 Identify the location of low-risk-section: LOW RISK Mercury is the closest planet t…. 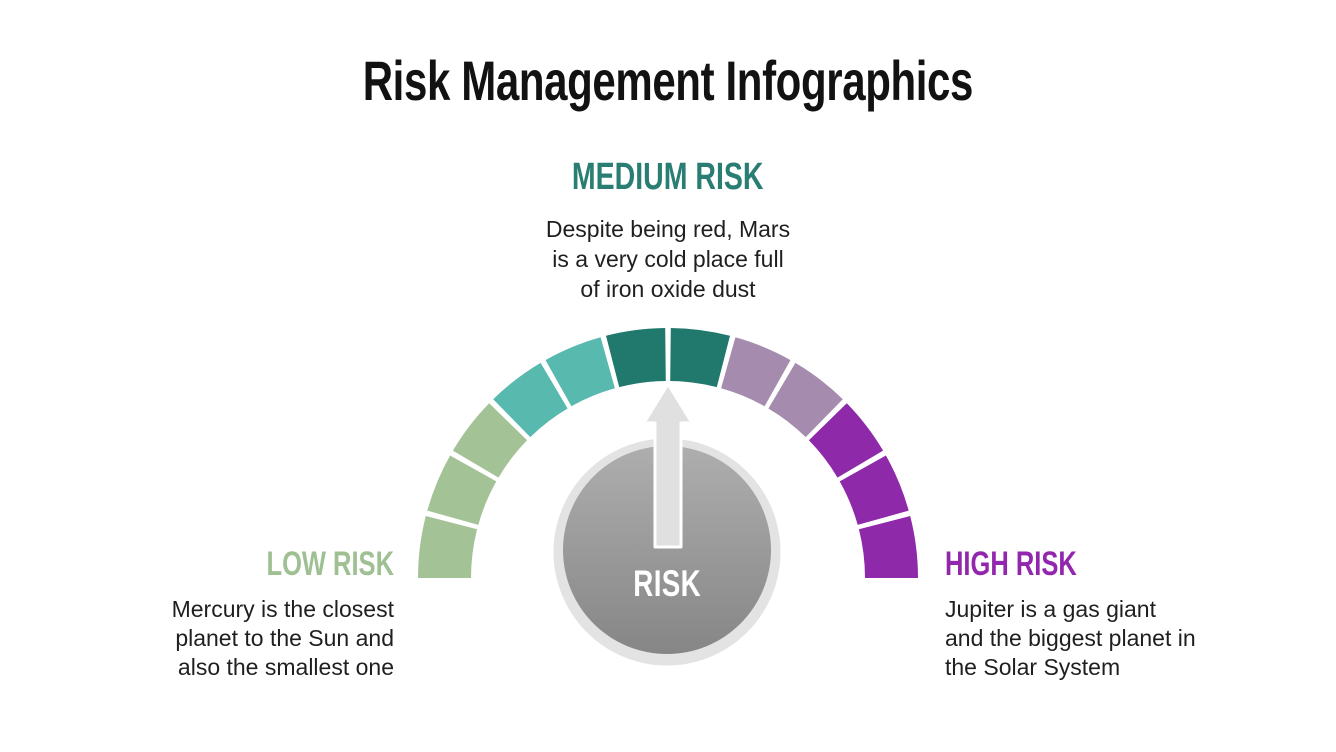
(283, 613).